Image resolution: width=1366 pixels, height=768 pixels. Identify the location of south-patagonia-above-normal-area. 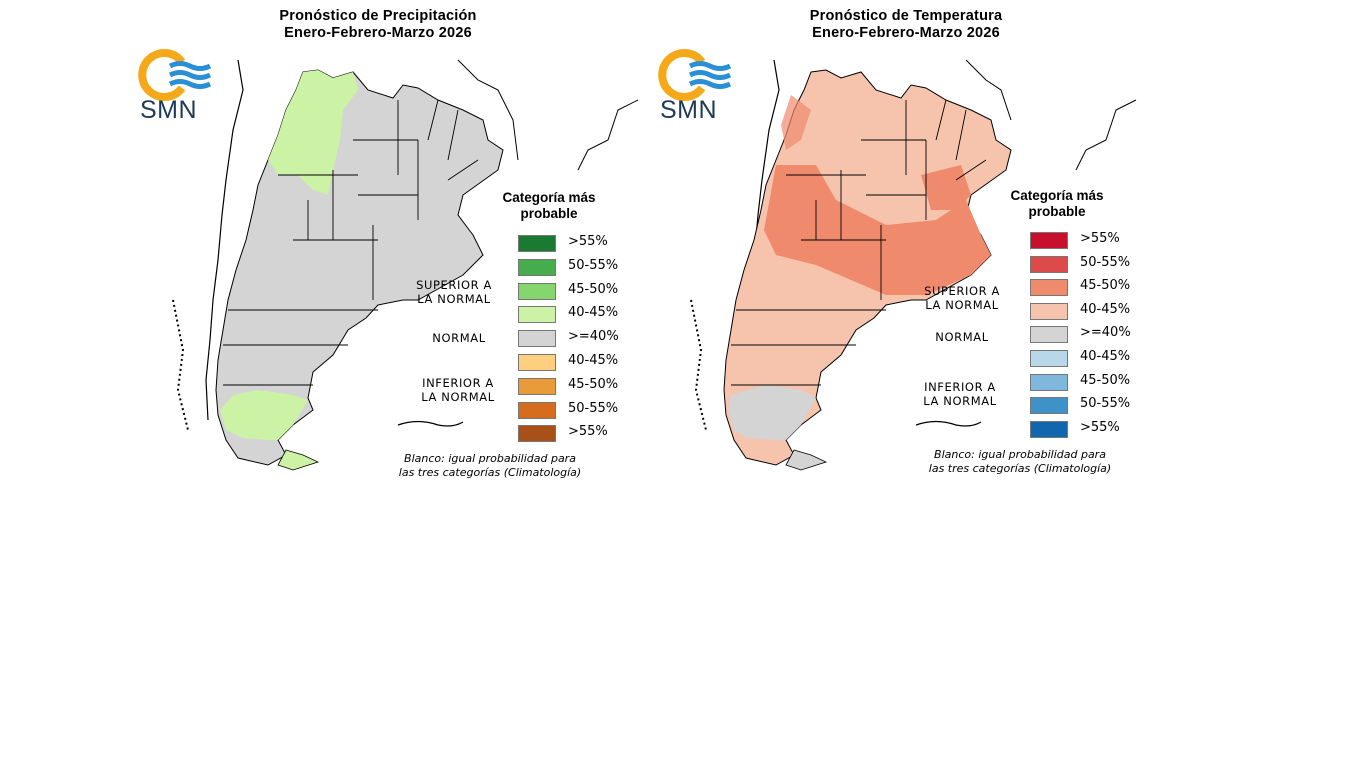
(264, 415).